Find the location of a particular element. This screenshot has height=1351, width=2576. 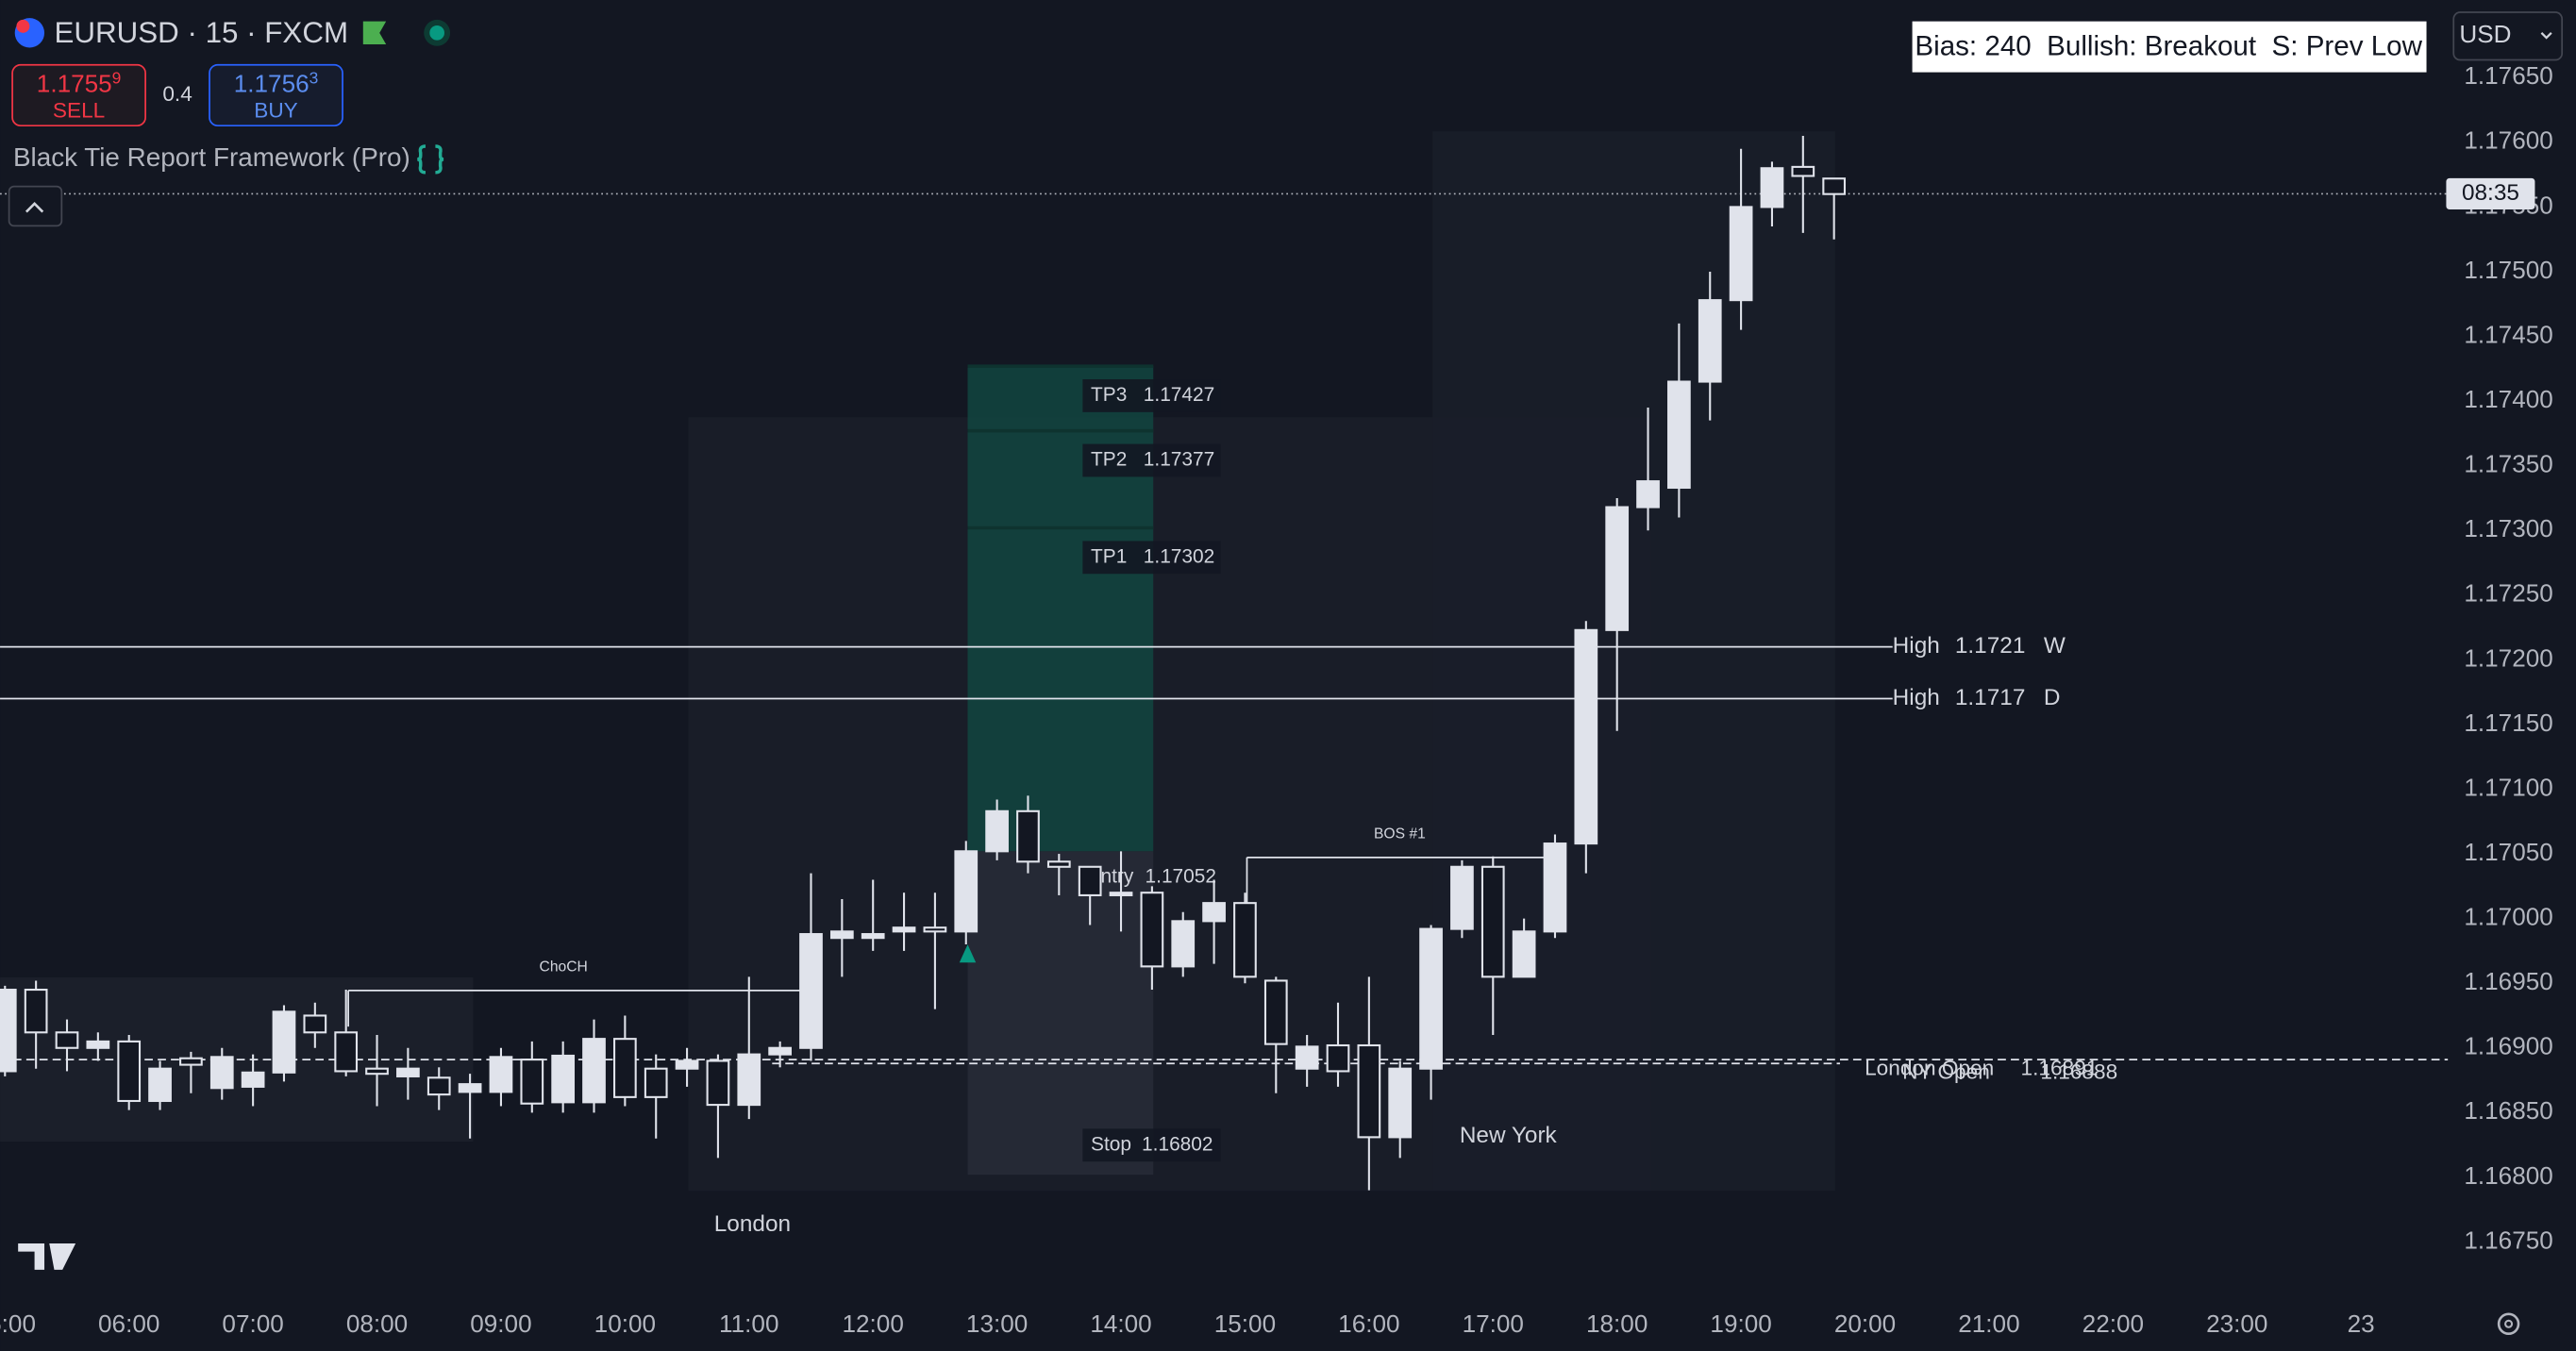

x-tick-label: 19:00 is located at coordinates (1740, 1324).